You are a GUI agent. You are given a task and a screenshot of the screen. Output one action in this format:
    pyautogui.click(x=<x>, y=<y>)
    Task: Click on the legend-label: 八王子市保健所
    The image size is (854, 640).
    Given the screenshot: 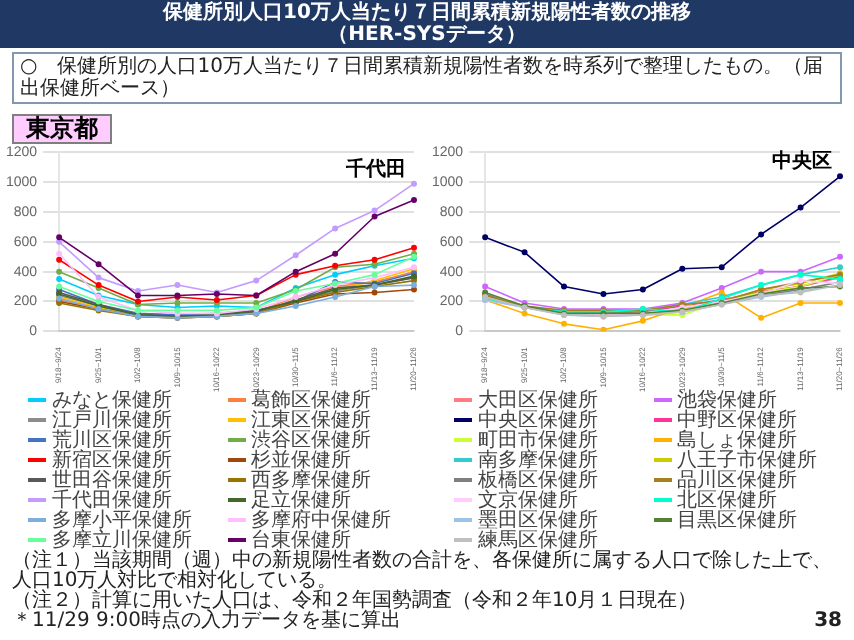 What is the action you would take?
    pyautogui.click(x=747, y=461)
    